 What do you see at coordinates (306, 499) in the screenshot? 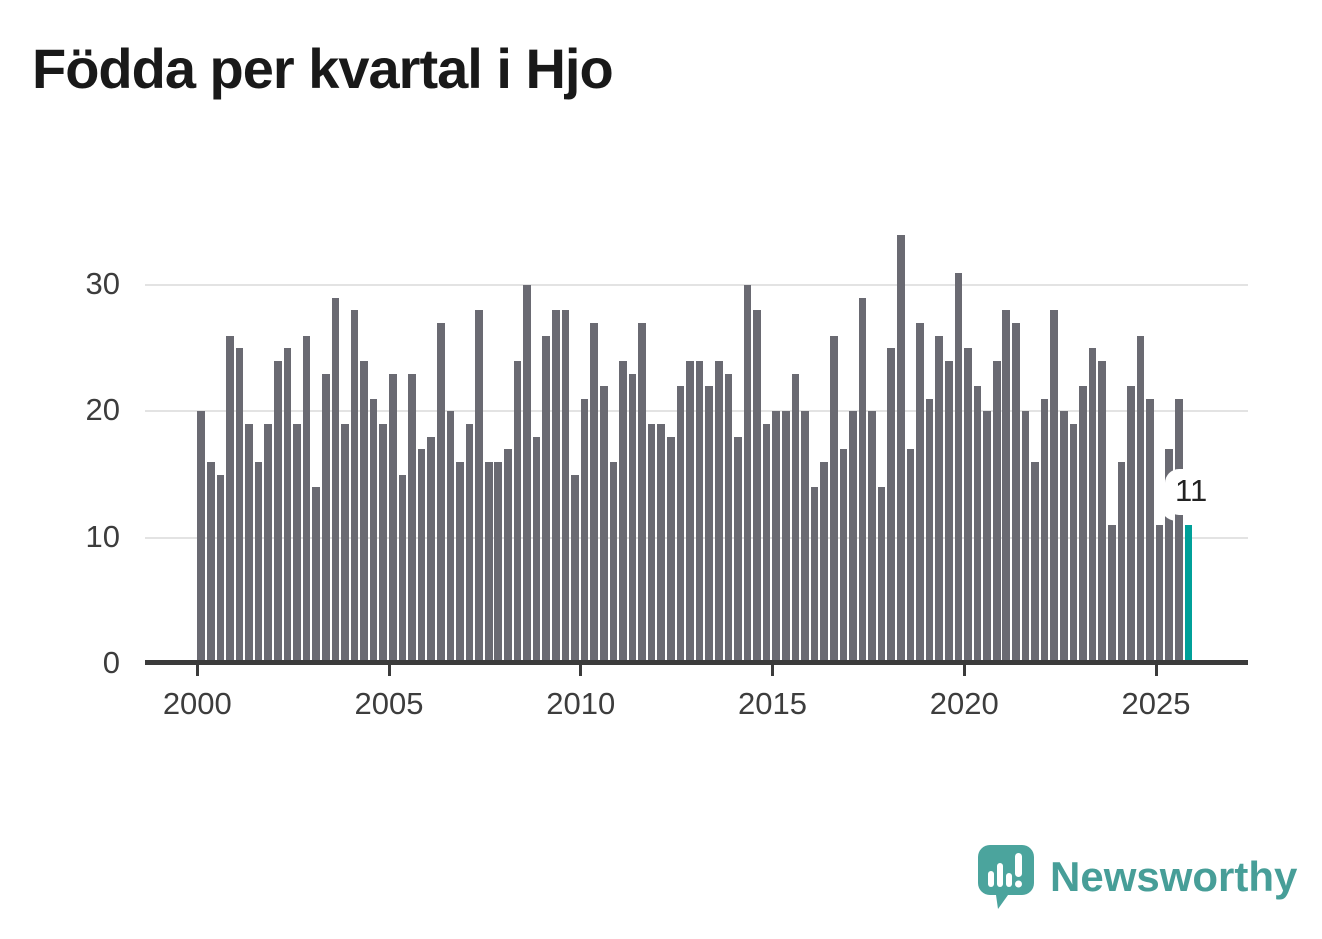
I see `bar-2002-Q4` at bounding box center [306, 499].